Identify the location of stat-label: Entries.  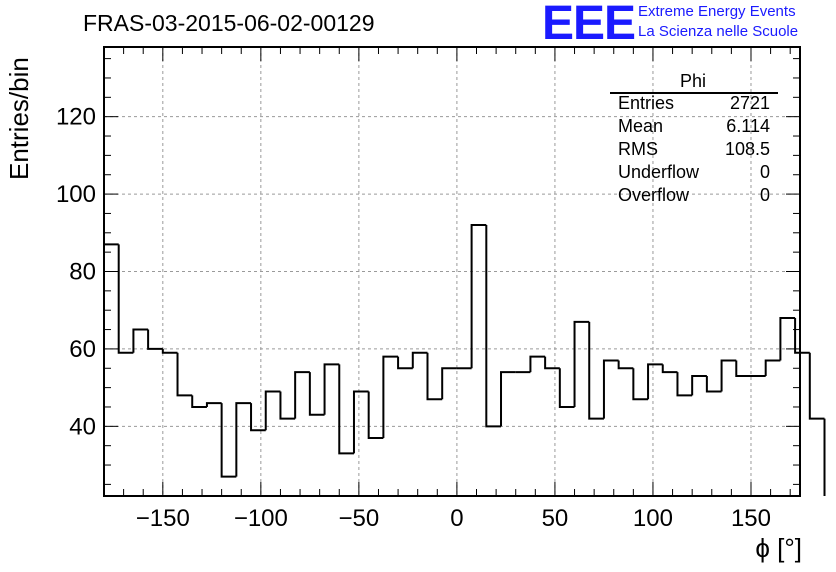
(646, 103).